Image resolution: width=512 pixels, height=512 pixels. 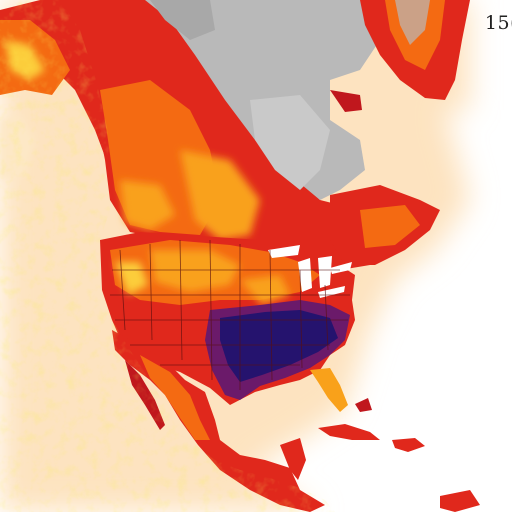 What do you see at coordinates (346, 101) in the screenshot?
I see `hudson-bay-patch` at bounding box center [346, 101].